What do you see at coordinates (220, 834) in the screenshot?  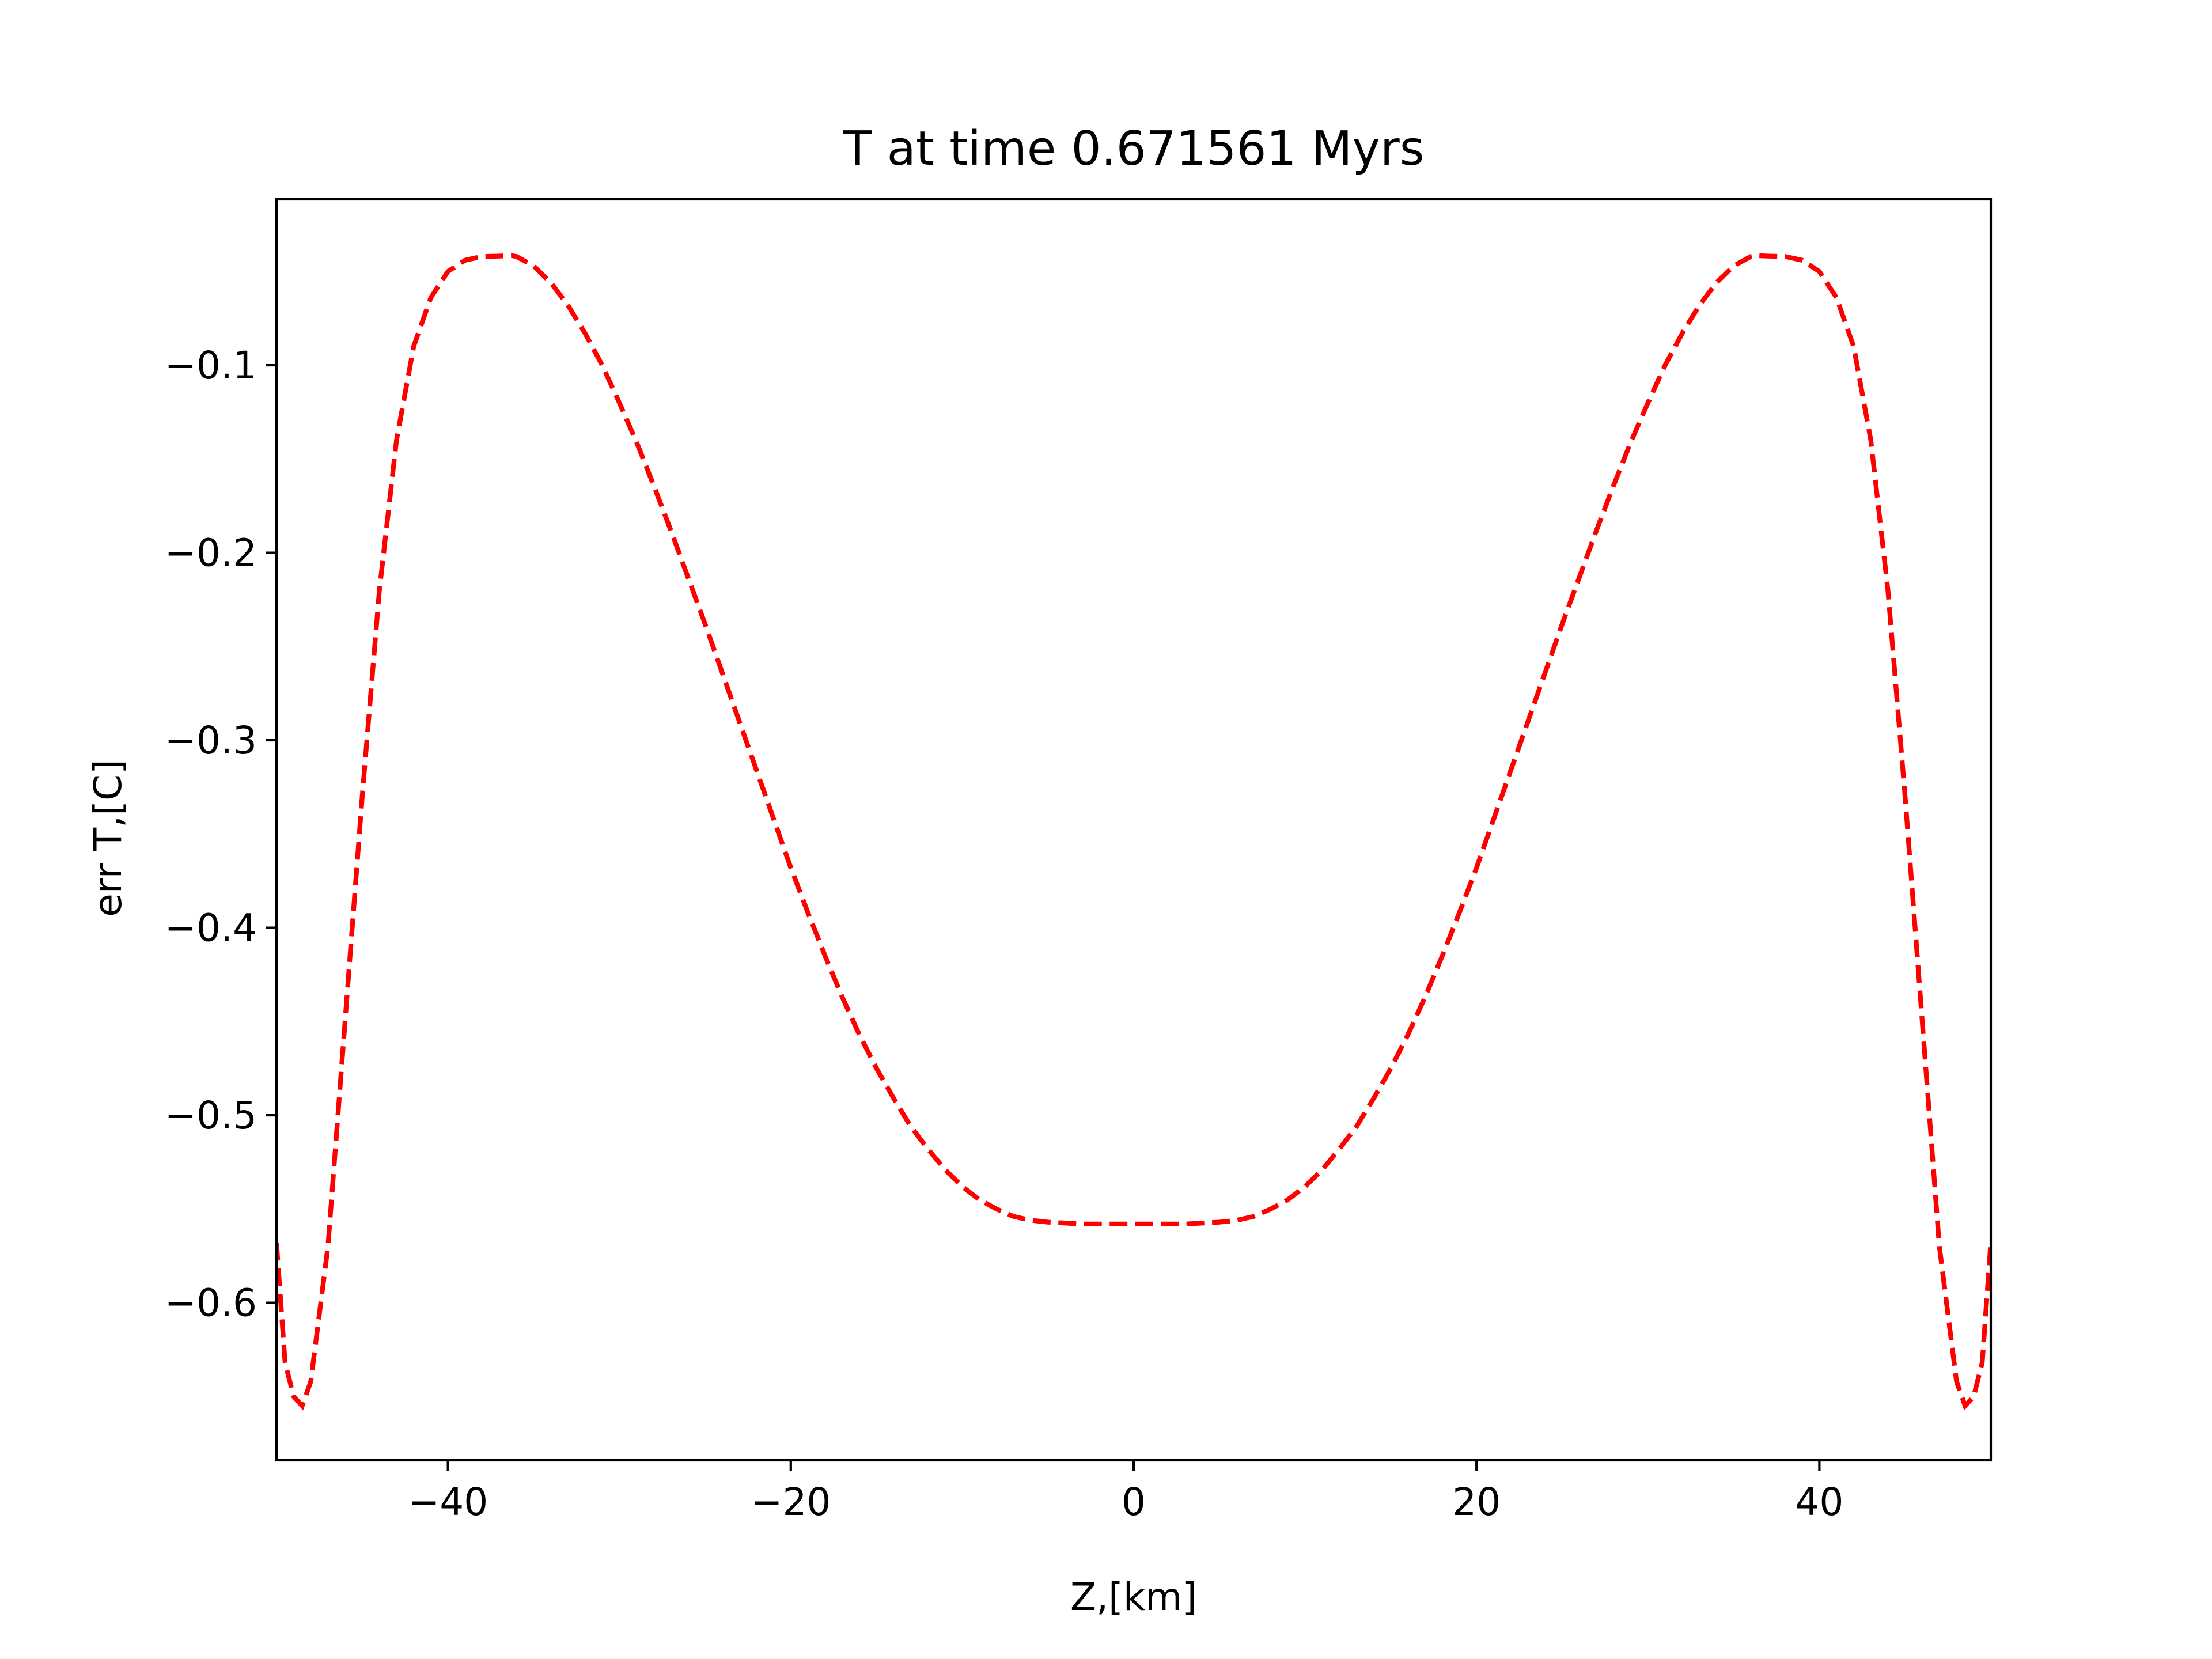 I see `y-axis: −0.6 −0.5 −0.4 −0.3 −0.2 −0.1` at bounding box center [220, 834].